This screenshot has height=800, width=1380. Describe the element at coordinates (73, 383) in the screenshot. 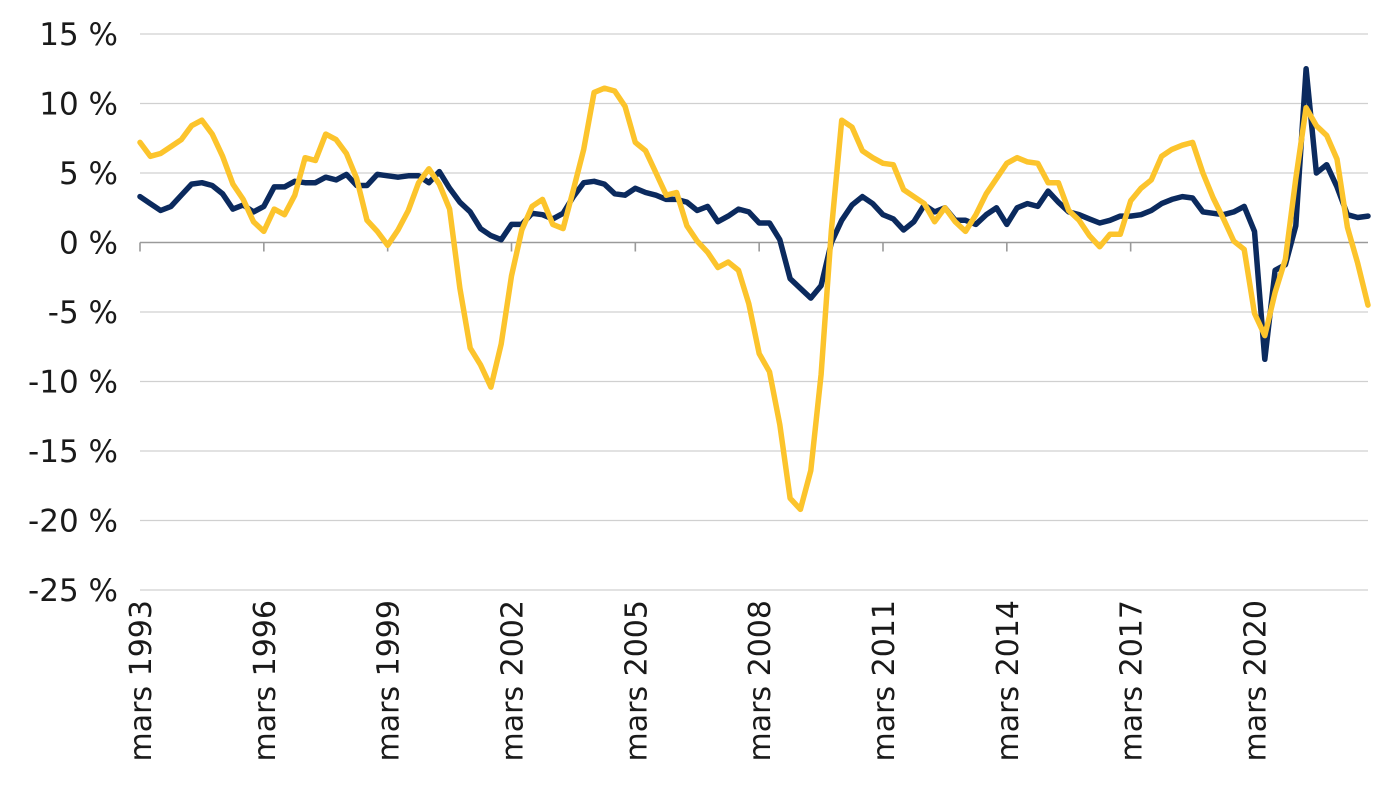

I see `y-tick-label: -10 %` at that location.